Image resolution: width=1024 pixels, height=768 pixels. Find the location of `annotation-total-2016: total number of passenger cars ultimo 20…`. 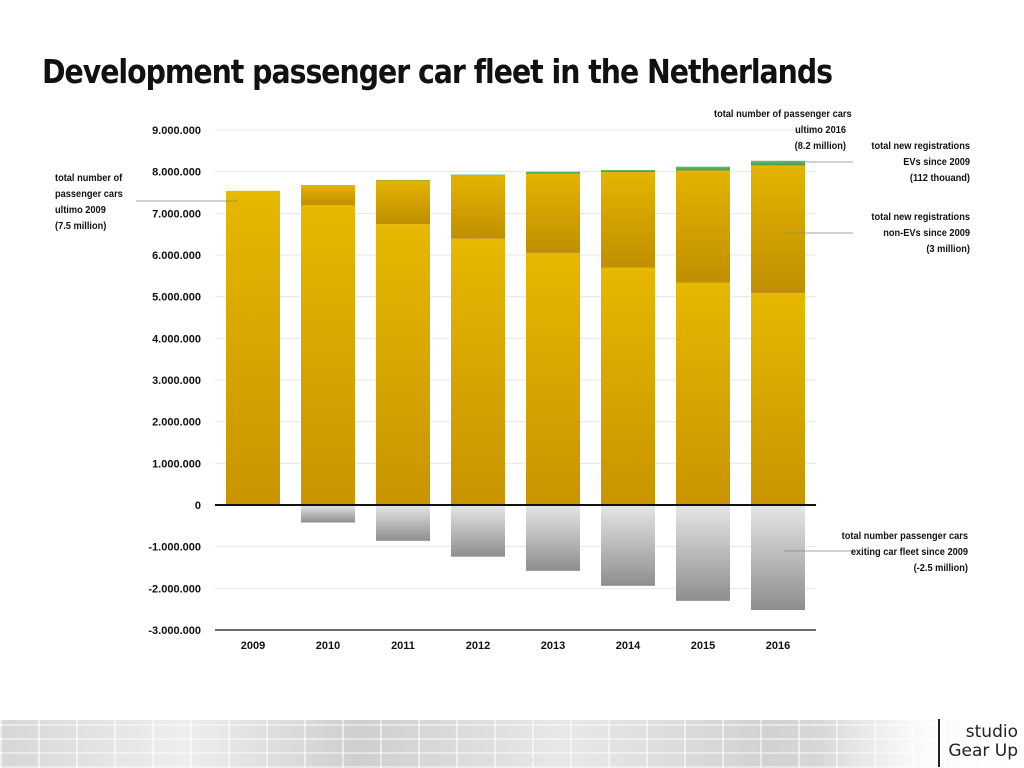

annotation-total-2016: total number of passenger cars ultimo 20… is located at coordinates (783, 130).